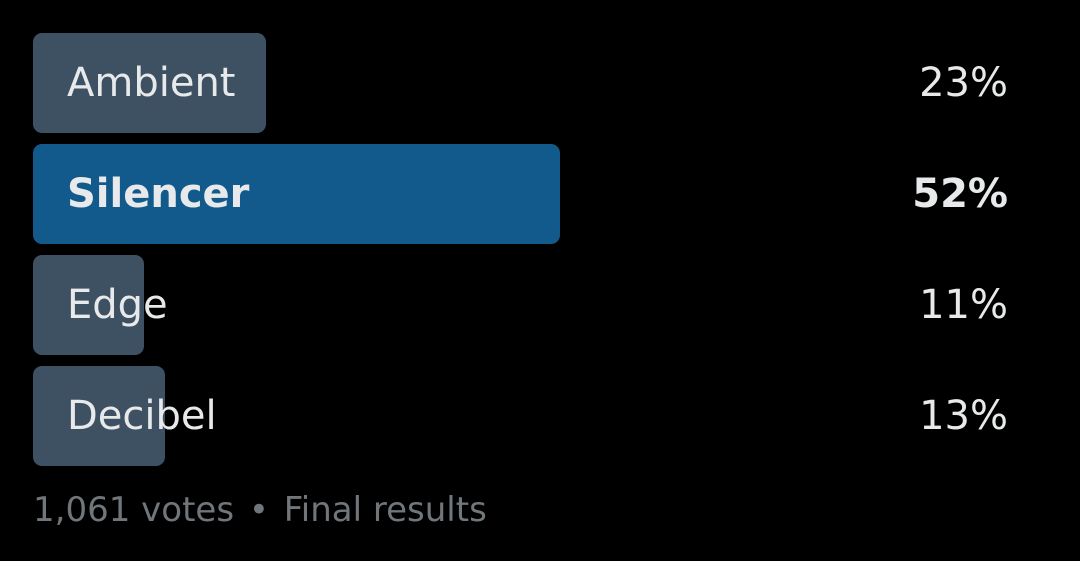 This screenshot has height=561, width=1080. Describe the element at coordinates (158, 194) in the screenshot. I see `poll-option-label: Silencer` at that location.